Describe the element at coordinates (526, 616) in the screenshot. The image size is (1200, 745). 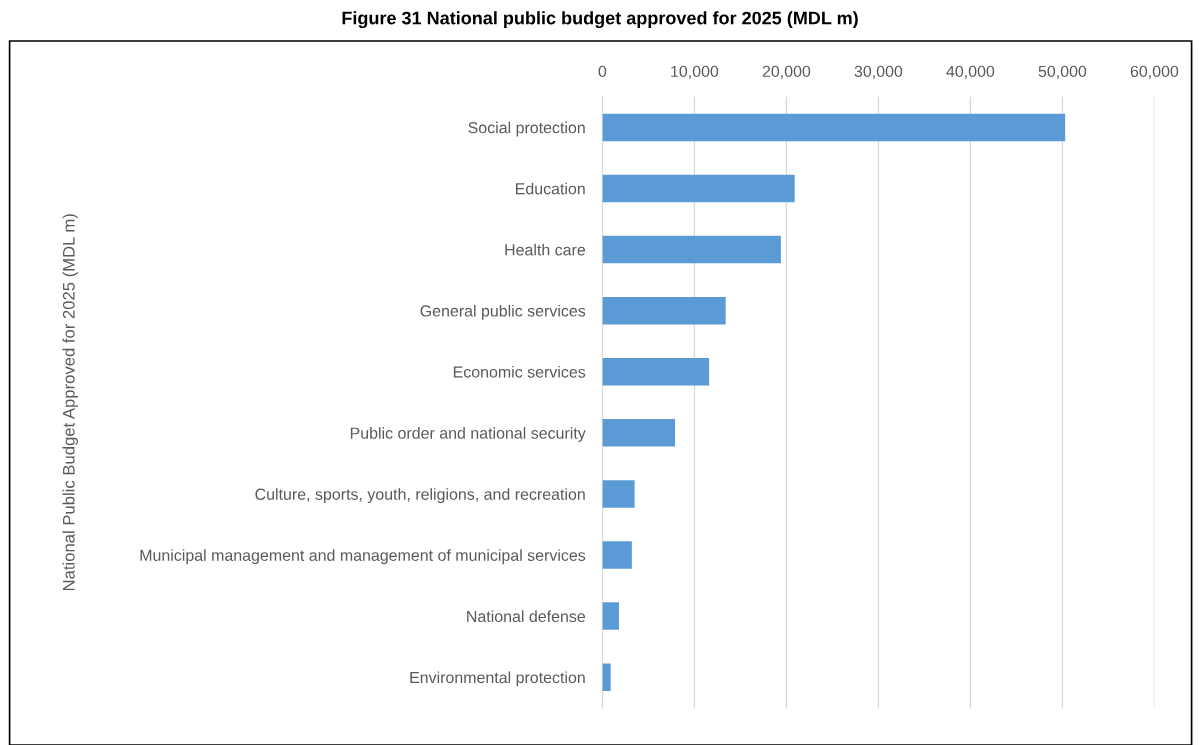
I see `y-tick-label: National defense` at that location.